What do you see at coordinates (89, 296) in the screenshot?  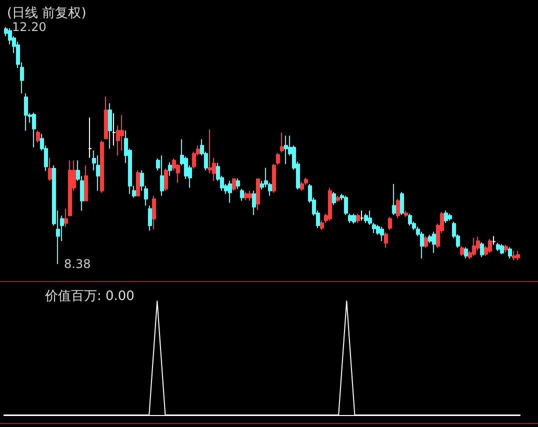 I see `chart-title: 价值百万: 0.00` at bounding box center [89, 296].